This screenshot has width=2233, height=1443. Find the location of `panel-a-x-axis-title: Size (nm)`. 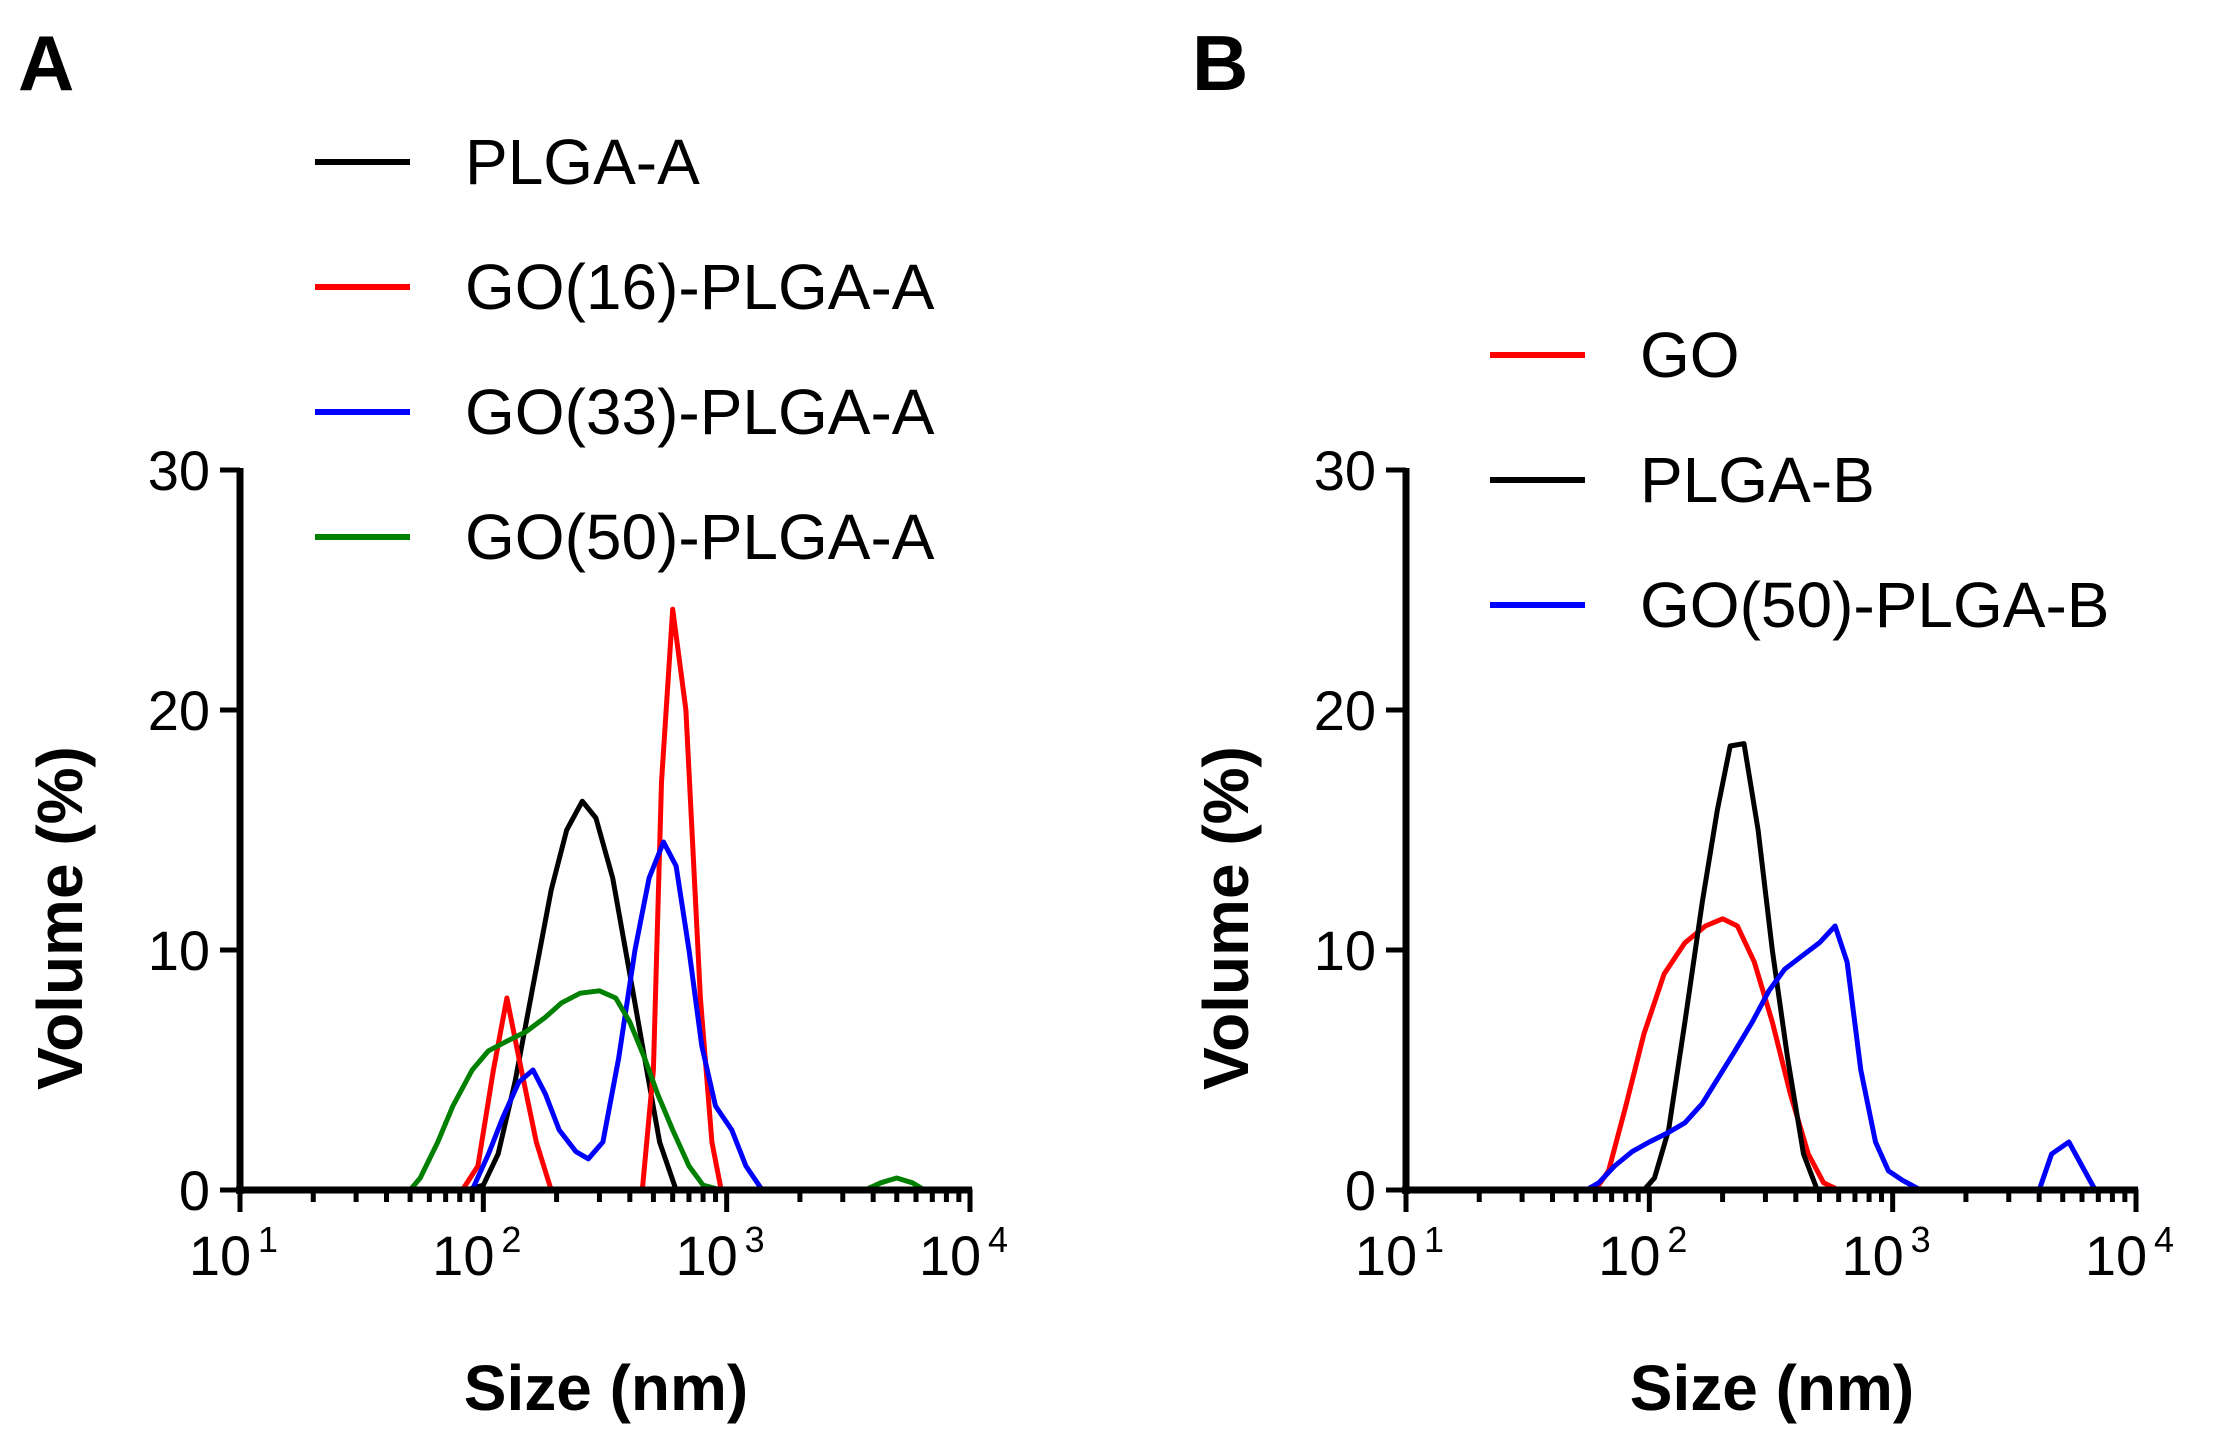

panel-a-x-axis-title: Size (nm) is located at coordinates (606, 1388).